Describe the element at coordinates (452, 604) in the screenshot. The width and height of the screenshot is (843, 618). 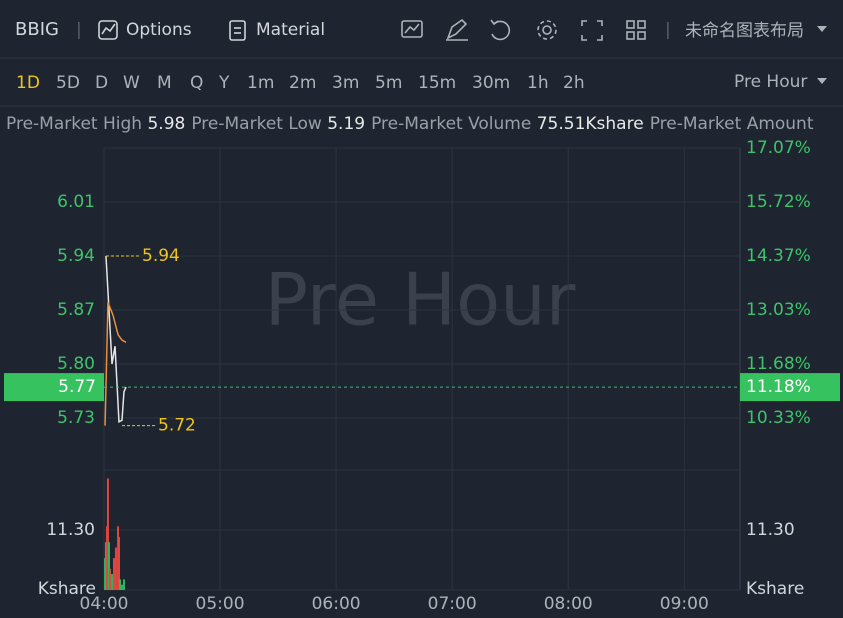
I see `x-tick-label: 07:00` at that location.